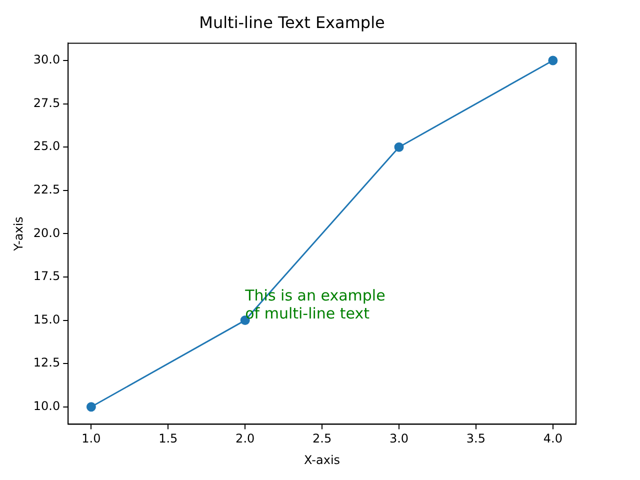  Describe the element at coordinates (46, 233) in the screenshot. I see `y-tick-label: 20.0` at that location.